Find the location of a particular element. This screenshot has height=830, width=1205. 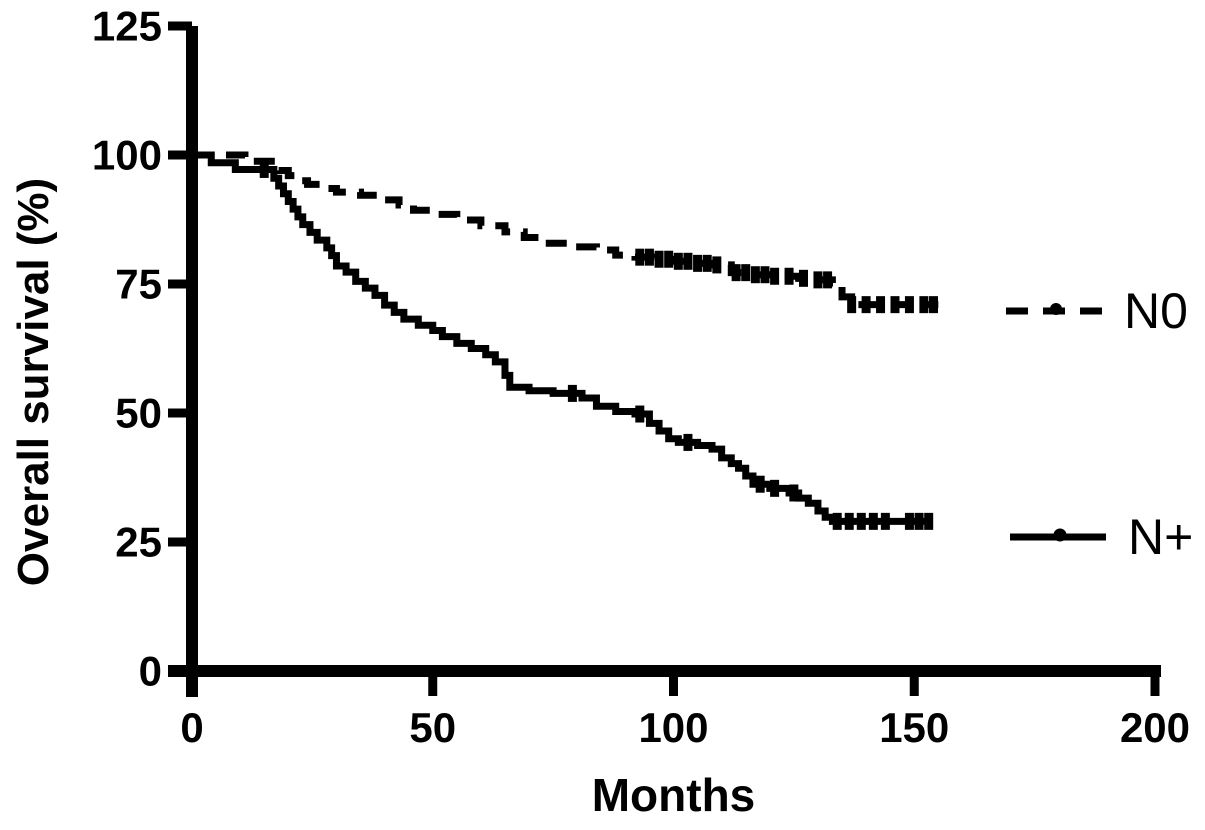

y-tick-label: 100 is located at coordinates (127, 155).